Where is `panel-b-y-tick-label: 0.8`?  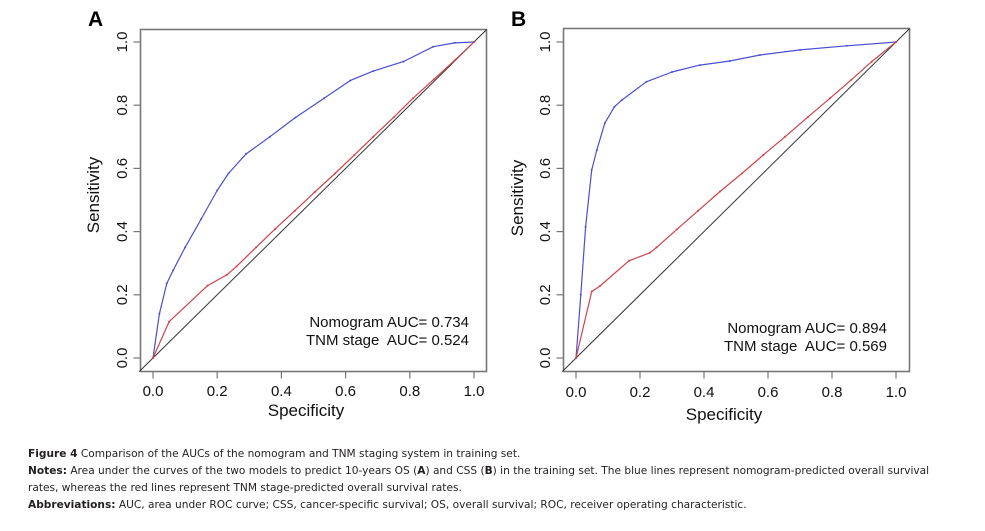 panel-b-y-tick-label: 0.8 is located at coordinates (545, 105).